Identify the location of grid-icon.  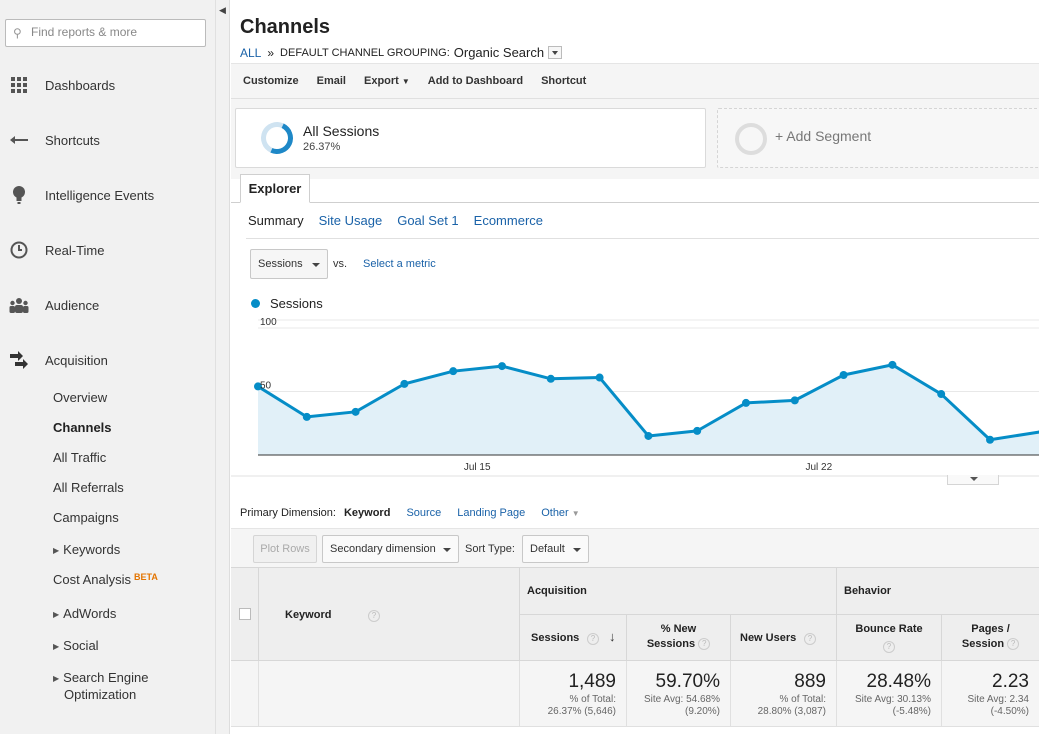
(19, 85).